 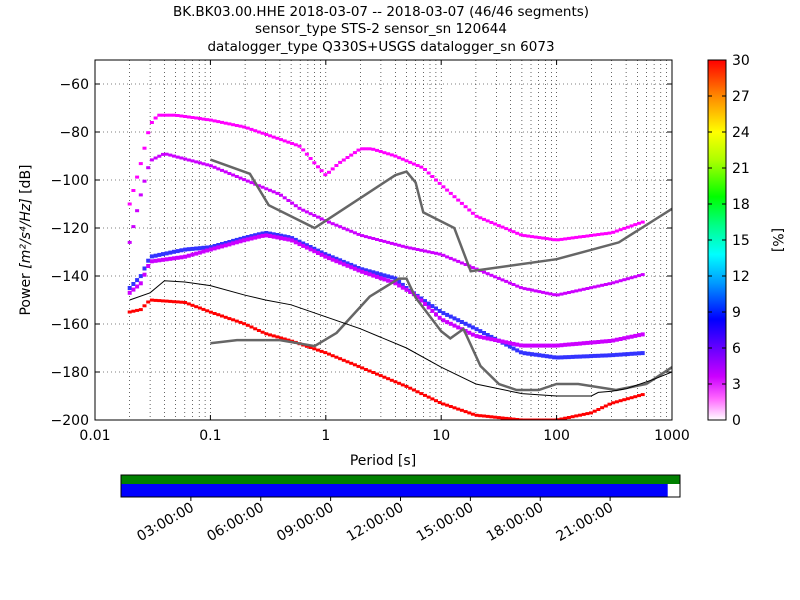 What do you see at coordinates (383, 461) in the screenshot?
I see `x-axis-label: Period [s]` at bounding box center [383, 461].